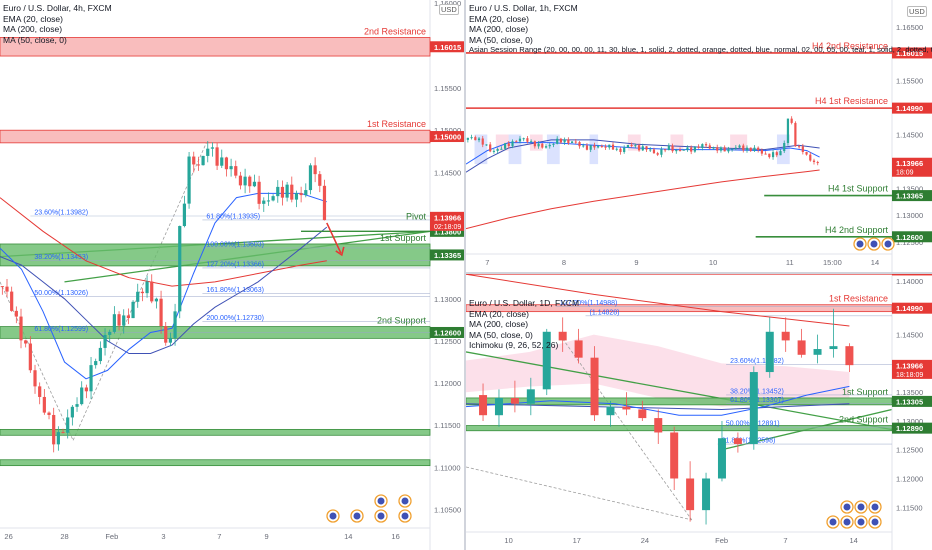 The width and height of the screenshot is (932, 550). I want to click on currency-badge: USD, so click(449, 9).